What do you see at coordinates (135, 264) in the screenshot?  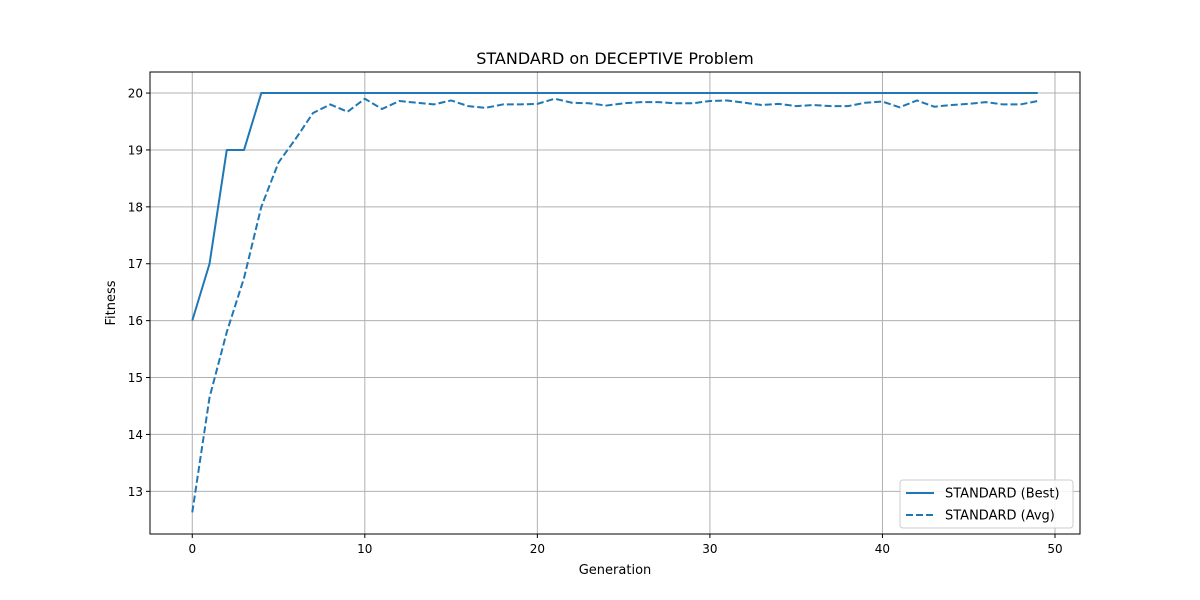 I see `y-tick-label: 17` at bounding box center [135, 264].